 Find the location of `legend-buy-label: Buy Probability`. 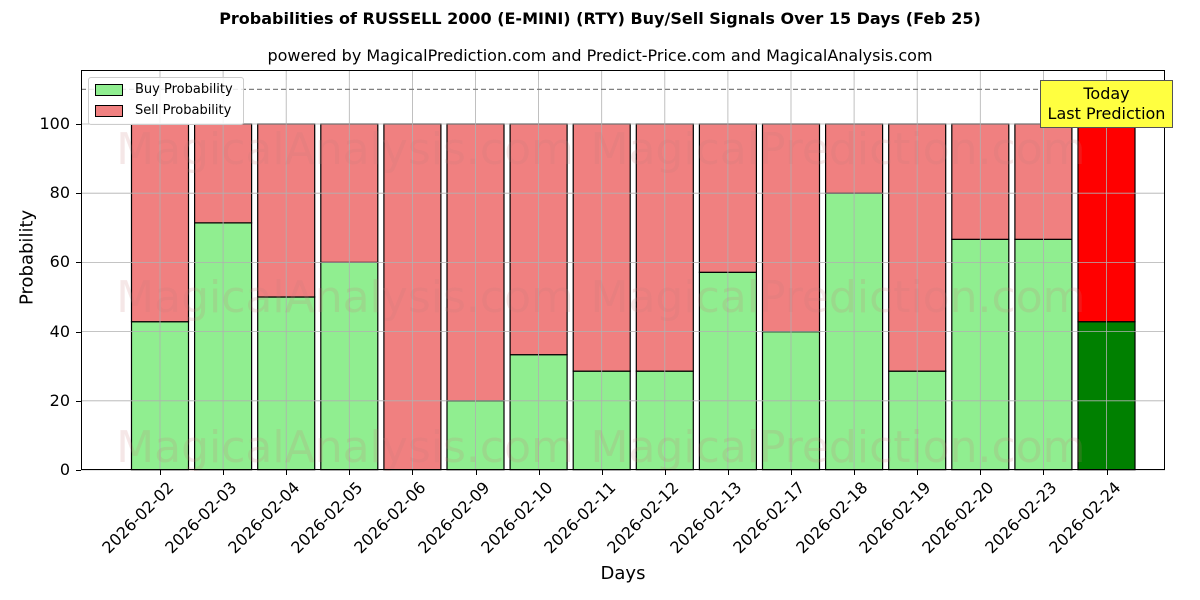

legend-buy-label: Buy Probability is located at coordinates (184, 89).